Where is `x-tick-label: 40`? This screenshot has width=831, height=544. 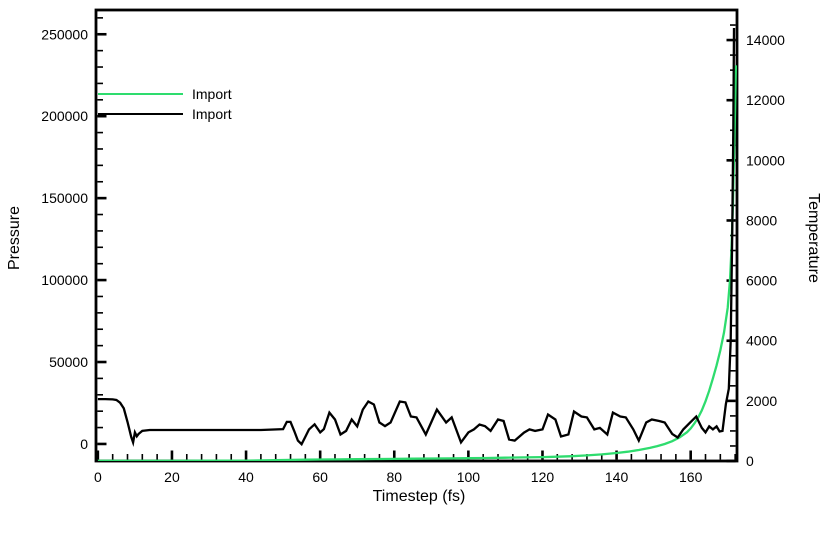 x-tick-label: 40 is located at coordinates (246, 477).